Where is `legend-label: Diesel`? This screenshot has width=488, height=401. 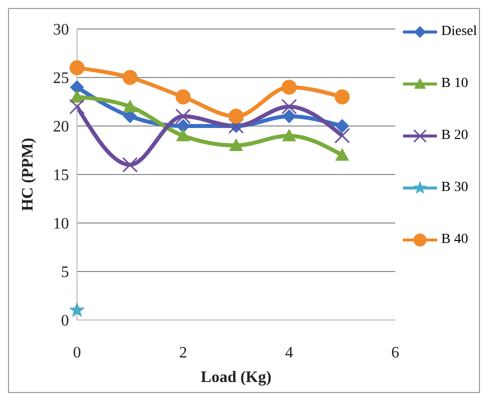 legend-label: Diesel is located at coordinates (459, 32).